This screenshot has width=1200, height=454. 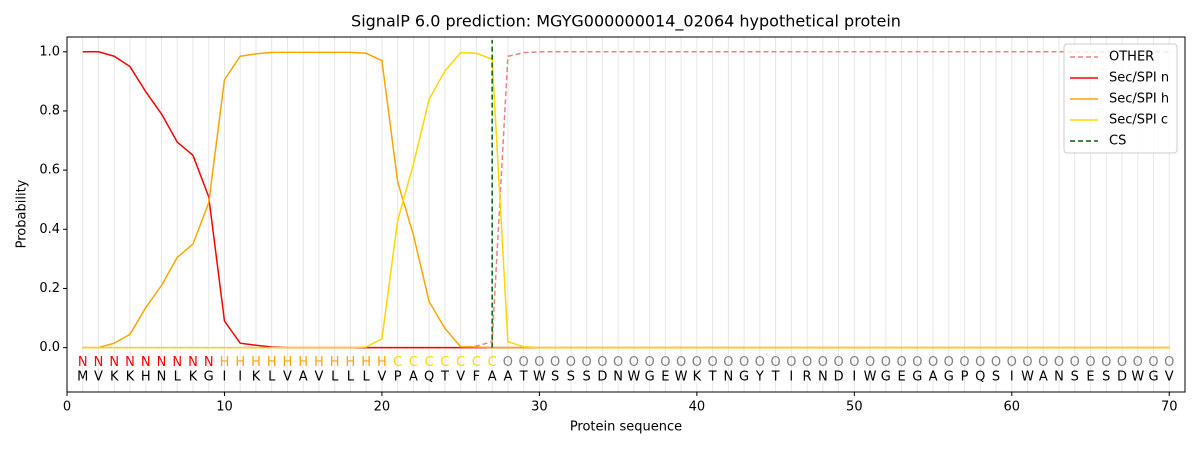 I want to click on x-axis-label: Protein sequence, so click(x=626, y=427).